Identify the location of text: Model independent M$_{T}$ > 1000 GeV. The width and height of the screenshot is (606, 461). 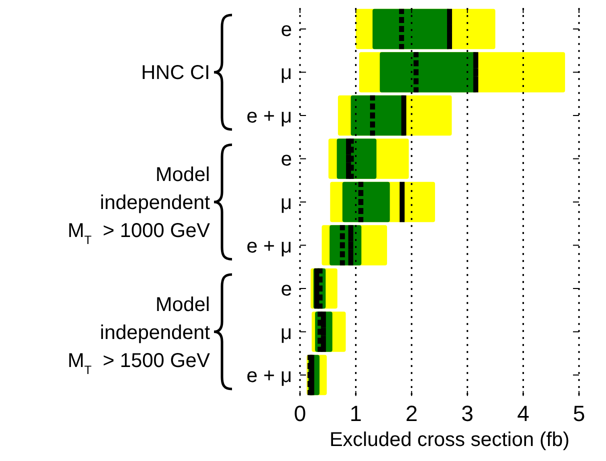
(139, 205).